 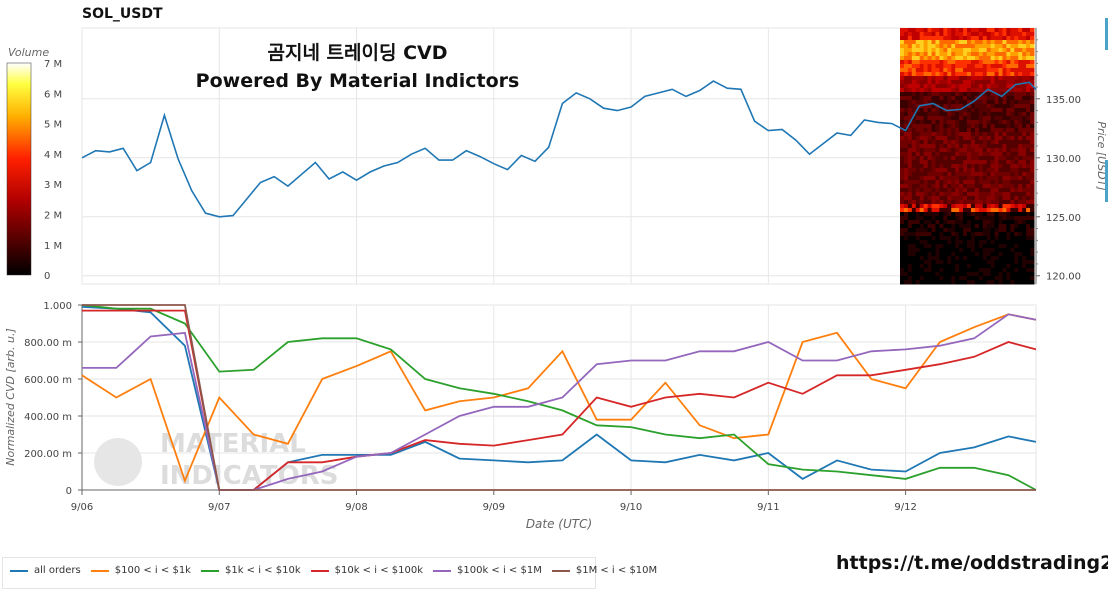 What do you see at coordinates (972, 563) in the screenshot?
I see `telegram-link: https://t.me/oddstrading2` at bounding box center [972, 563].